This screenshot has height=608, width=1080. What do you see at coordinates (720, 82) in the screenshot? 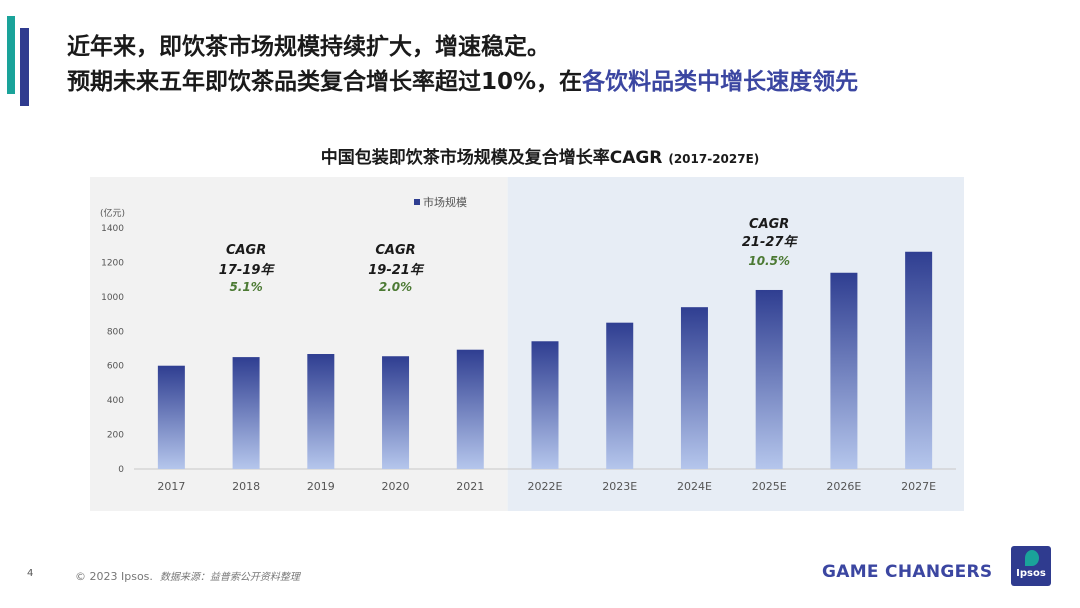
I see `title-line-2-highlight: 各饮料品类中增长速度领先` at bounding box center [720, 82].